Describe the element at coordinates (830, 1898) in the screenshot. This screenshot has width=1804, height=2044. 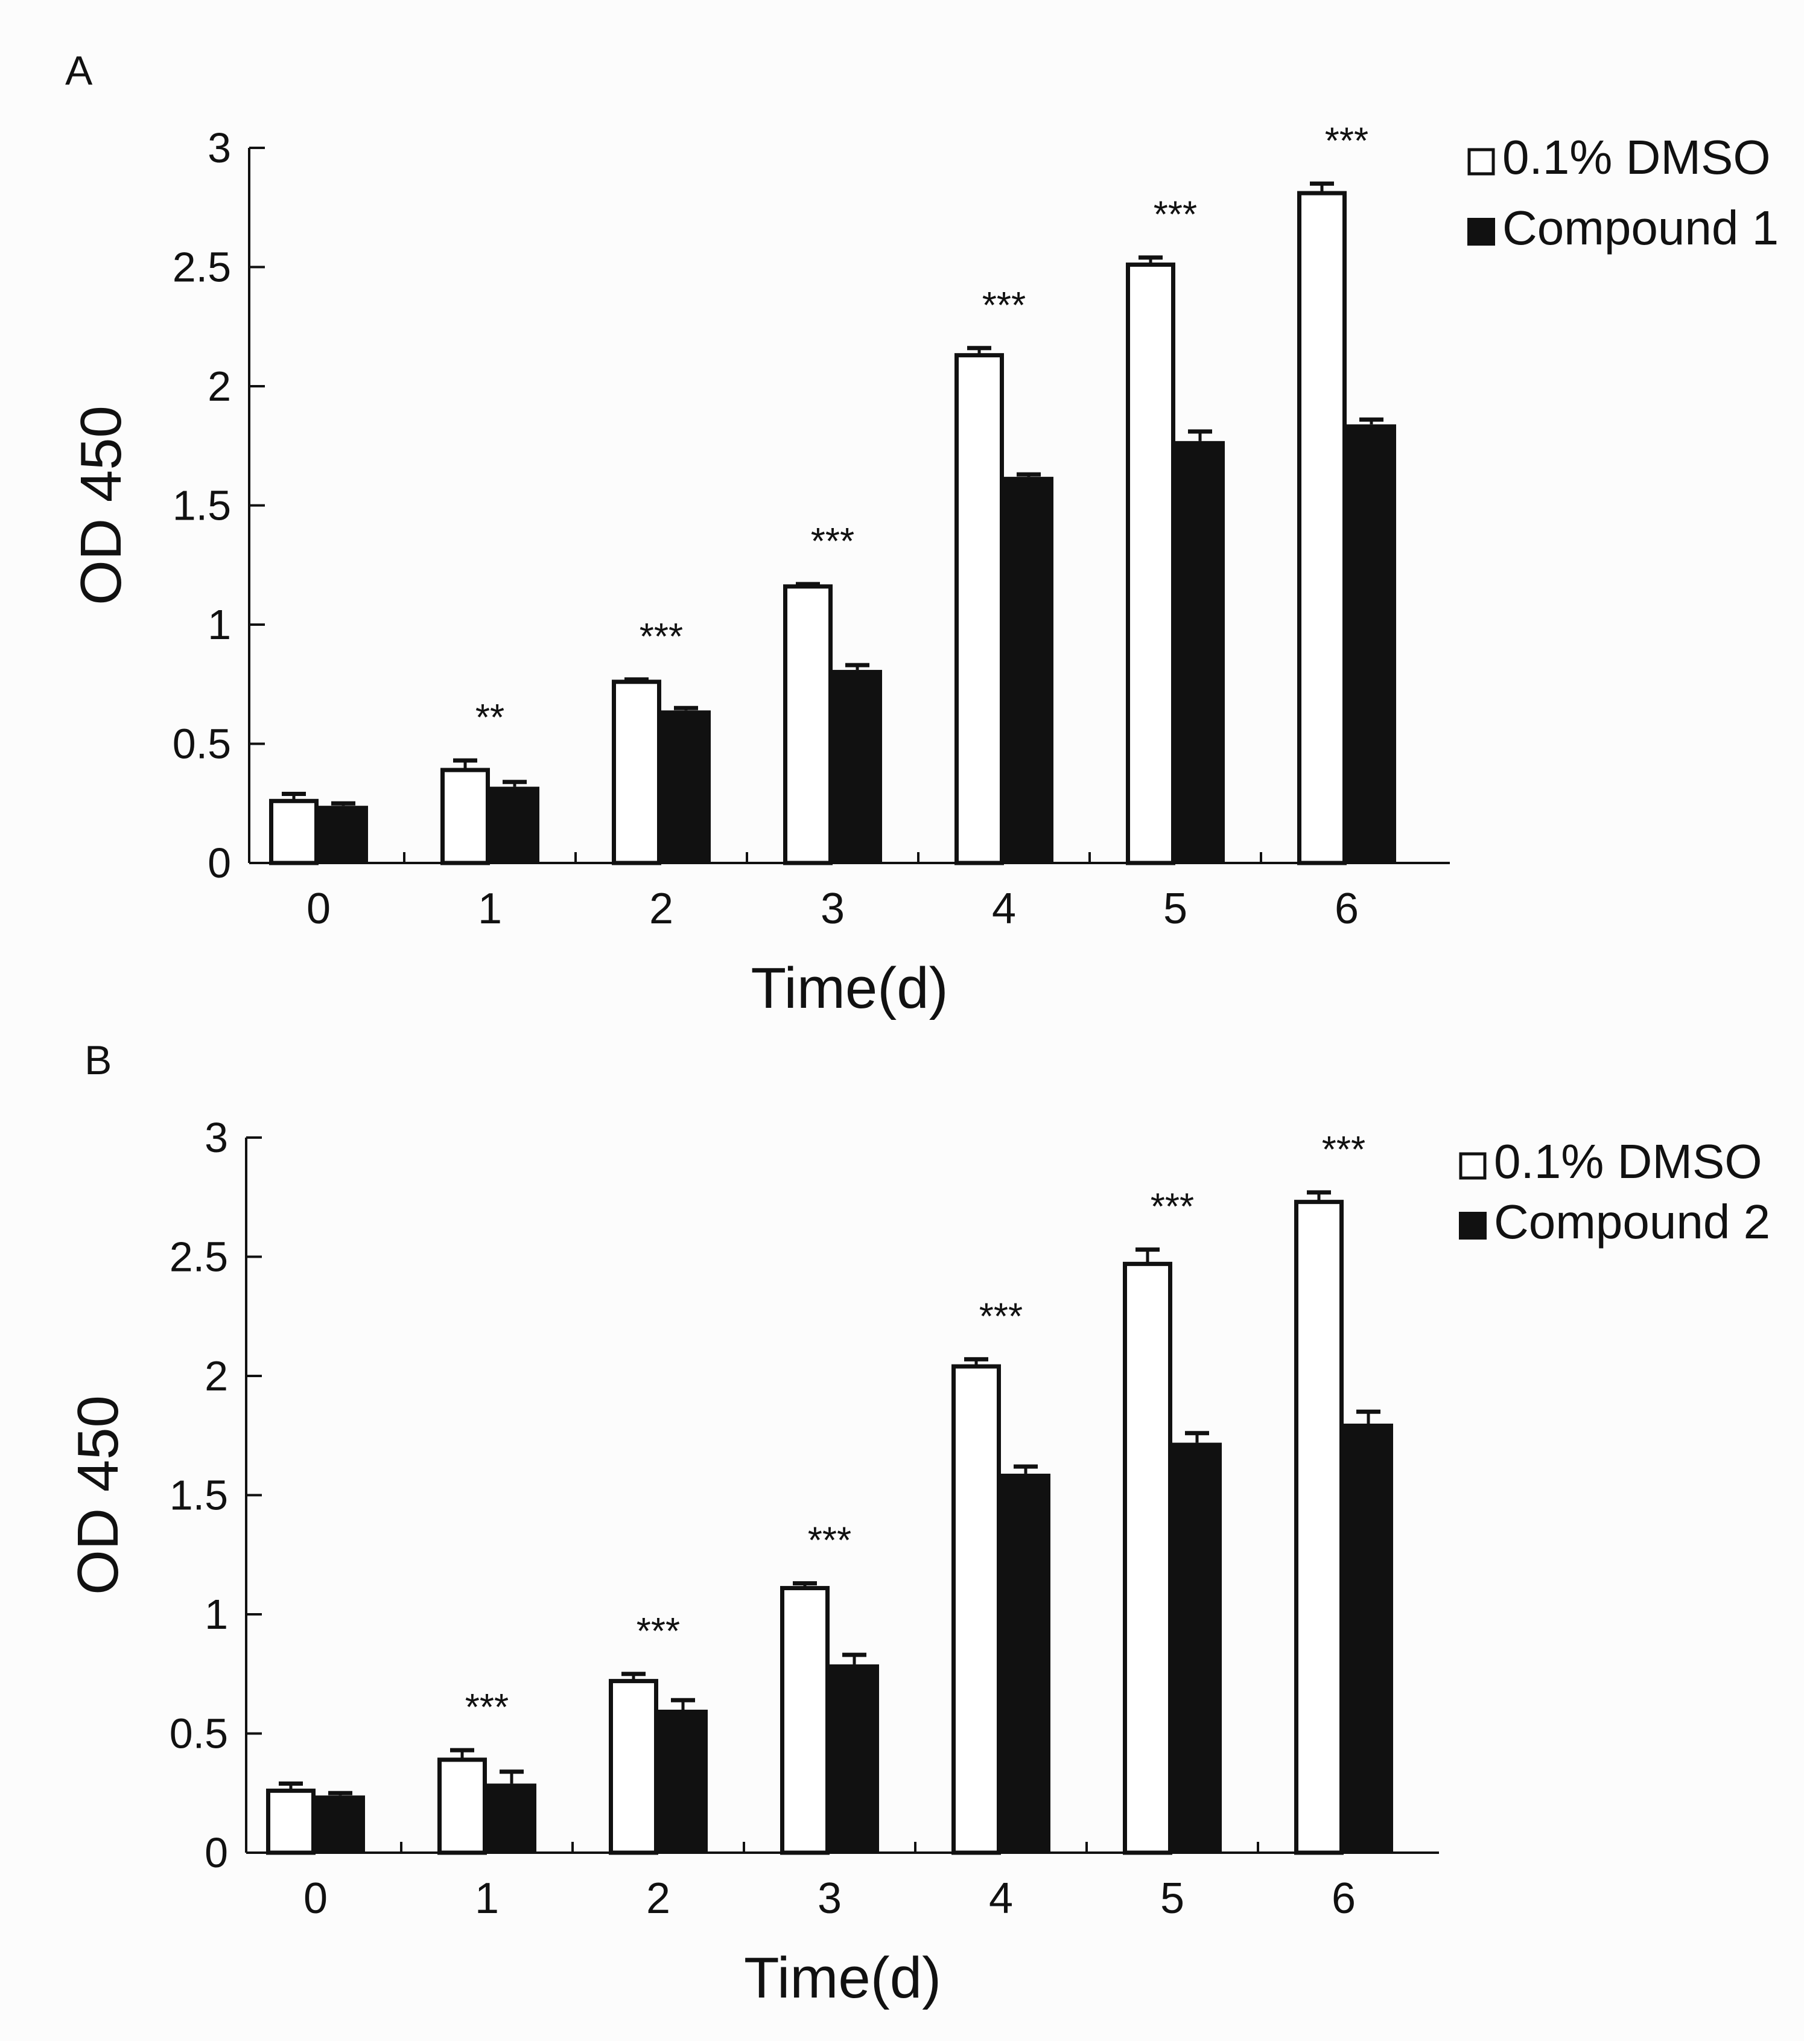
I see `panel-b-x-tick-label: 3` at that location.